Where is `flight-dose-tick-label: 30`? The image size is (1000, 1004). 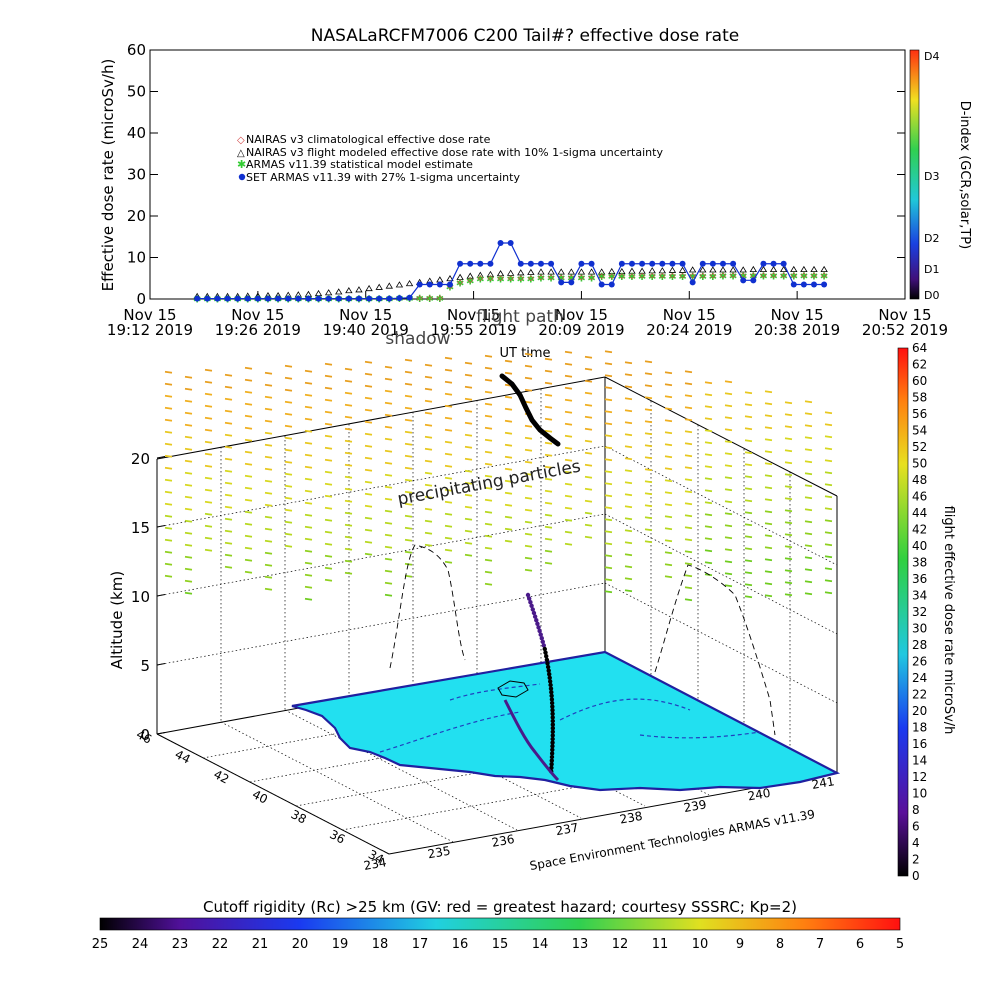
flight-dose-tick-label: 30 is located at coordinates (919, 629).